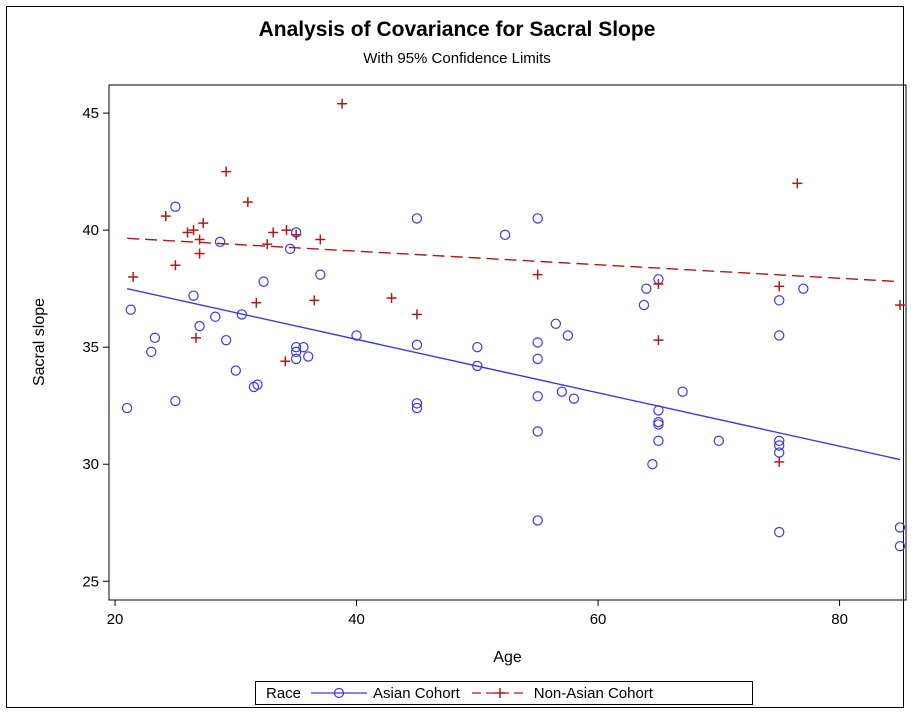 The width and height of the screenshot is (914, 714). What do you see at coordinates (339, 693) in the screenshot?
I see `legend-asian-swatch-icon` at bounding box center [339, 693].